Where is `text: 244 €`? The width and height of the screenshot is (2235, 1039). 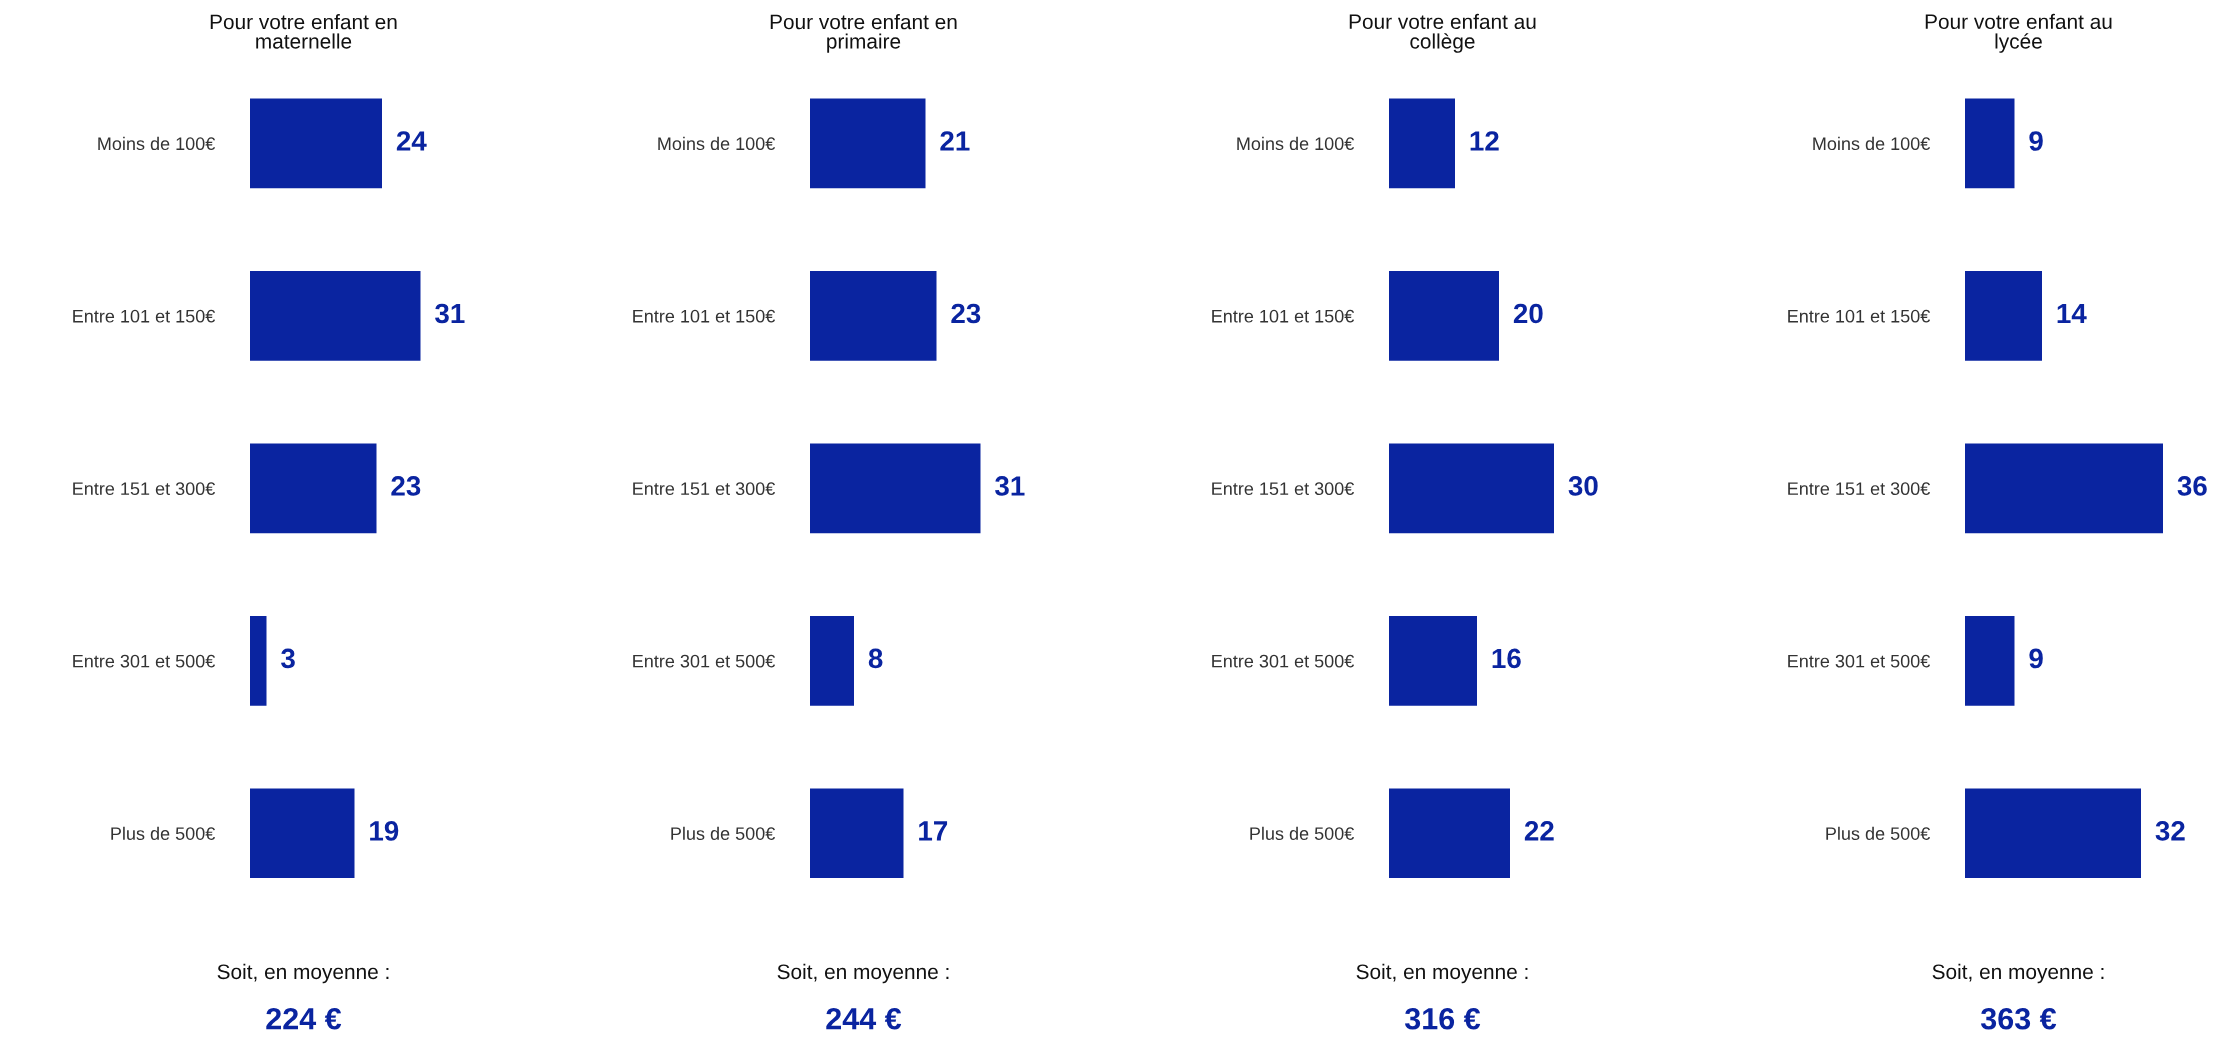
text: 244 € is located at coordinates (864, 1018).